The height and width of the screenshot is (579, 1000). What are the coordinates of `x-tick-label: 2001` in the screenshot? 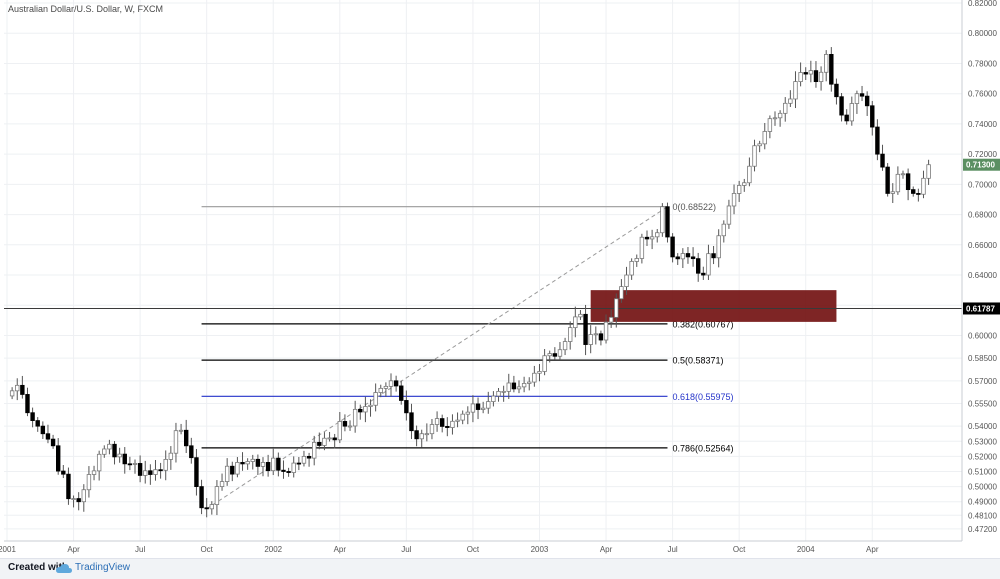 It's located at (8, 549).